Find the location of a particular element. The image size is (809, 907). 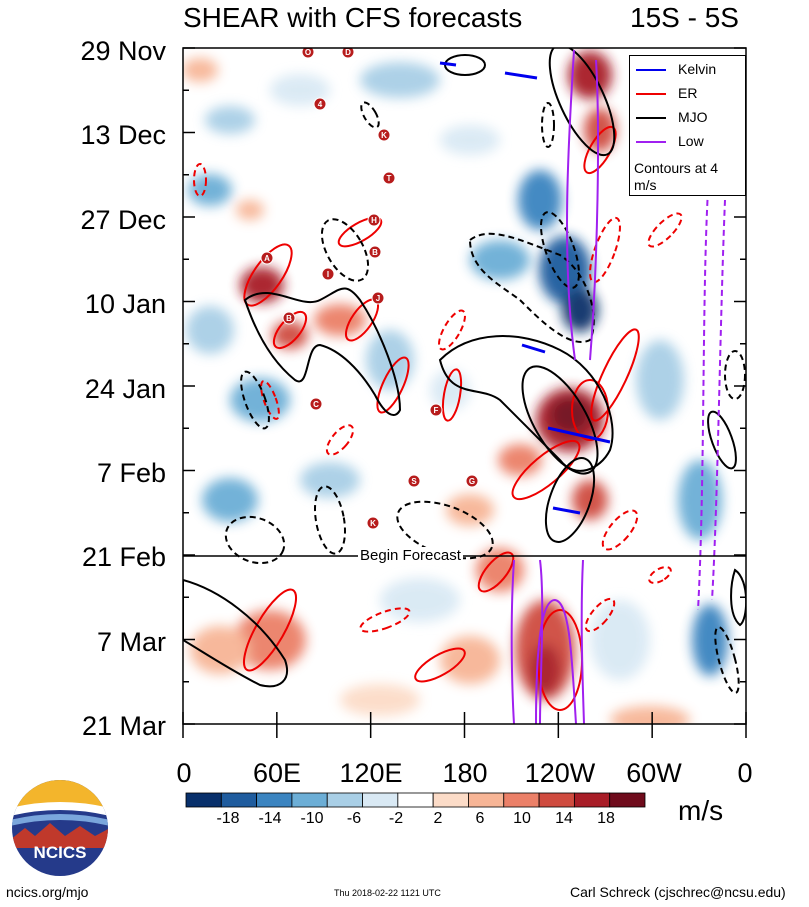

legend-label: Low is located at coordinates (691, 141).